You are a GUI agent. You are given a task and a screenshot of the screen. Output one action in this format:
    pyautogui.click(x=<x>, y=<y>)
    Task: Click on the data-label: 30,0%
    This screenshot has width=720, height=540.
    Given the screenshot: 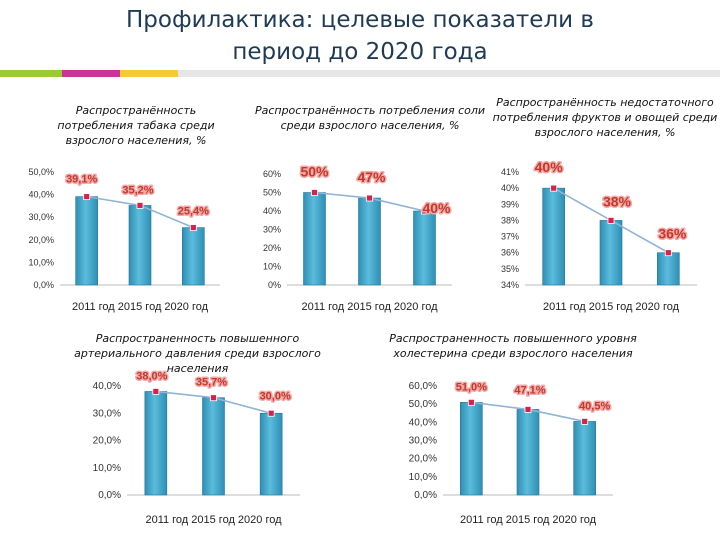 What is the action you would take?
    pyautogui.click(x=275, y=396)
    